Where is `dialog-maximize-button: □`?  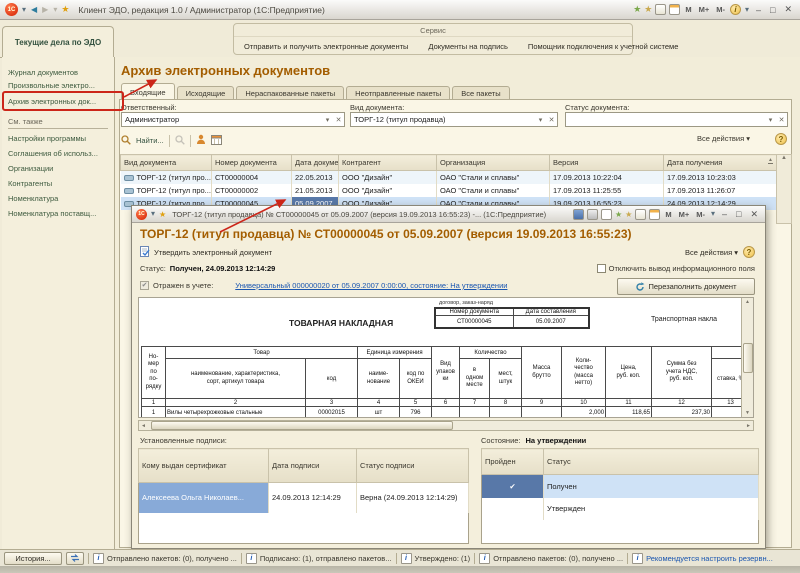
dialog-maximize-button: □ is located at coordinates (739, 214).